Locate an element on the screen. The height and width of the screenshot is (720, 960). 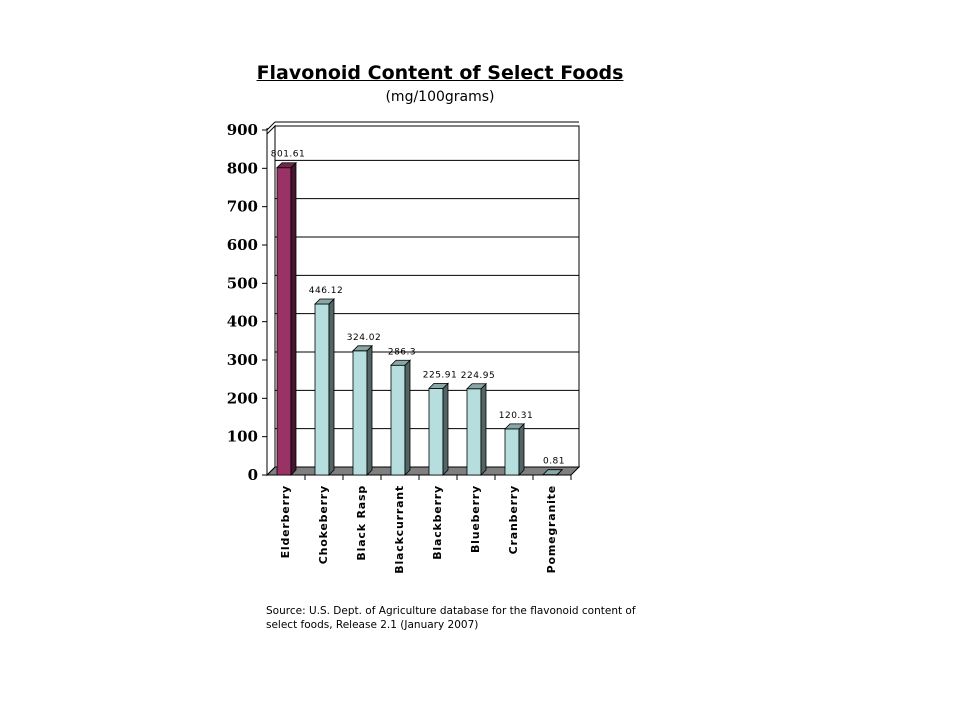
y-tick-label: 600 is located at coordinates (242, 245).